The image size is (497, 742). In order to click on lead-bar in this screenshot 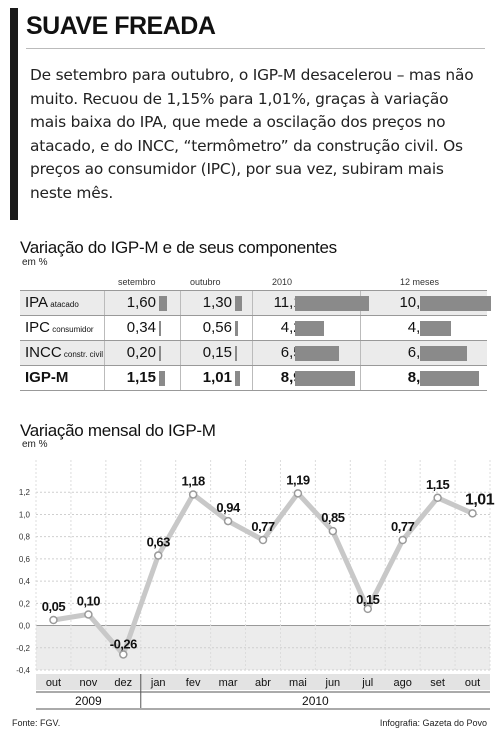, I will do `click(14, 140)`.